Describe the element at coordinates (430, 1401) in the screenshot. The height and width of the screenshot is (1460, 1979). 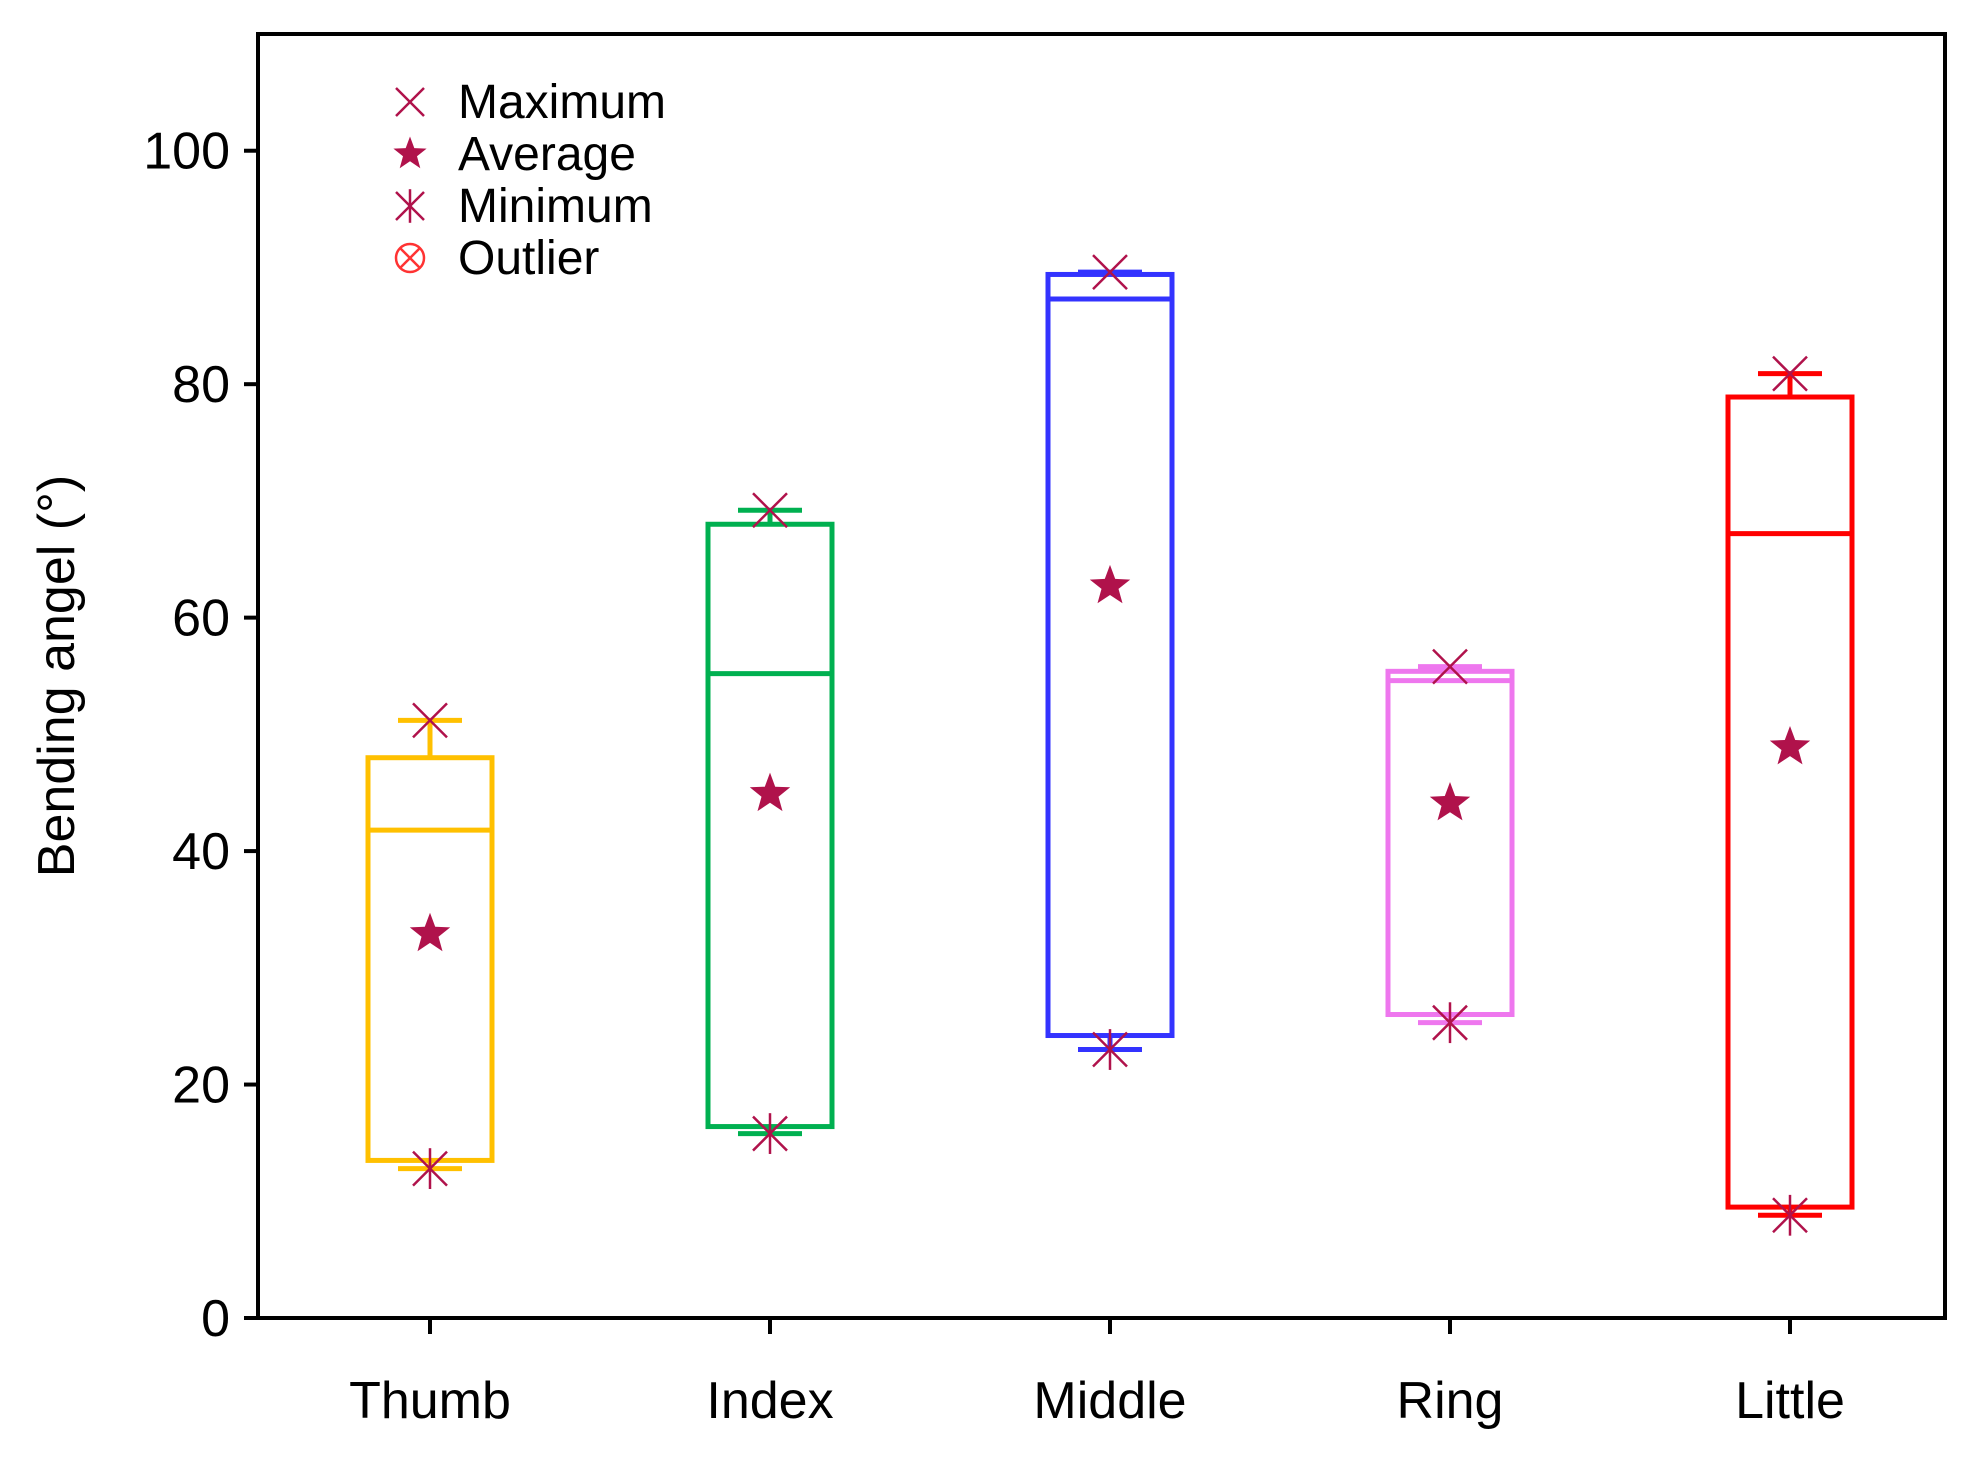
I see `x-tick-label-thumb: Thumb` at that location.